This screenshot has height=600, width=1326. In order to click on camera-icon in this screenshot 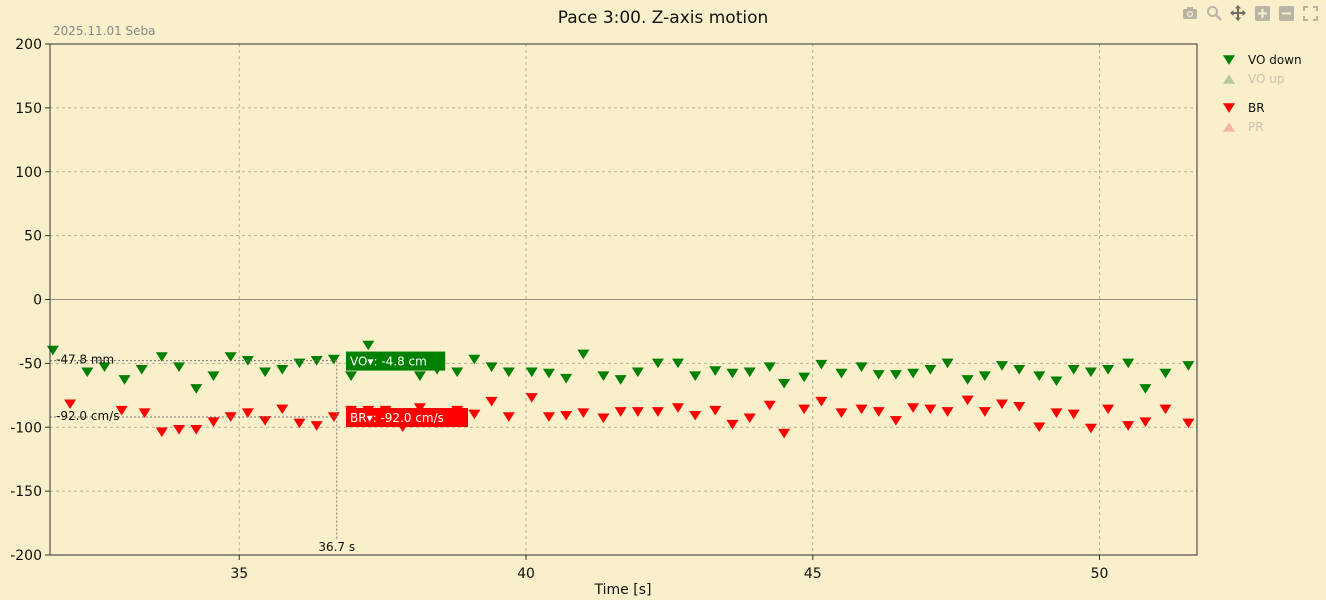, I will do `click(1190, 13)`.